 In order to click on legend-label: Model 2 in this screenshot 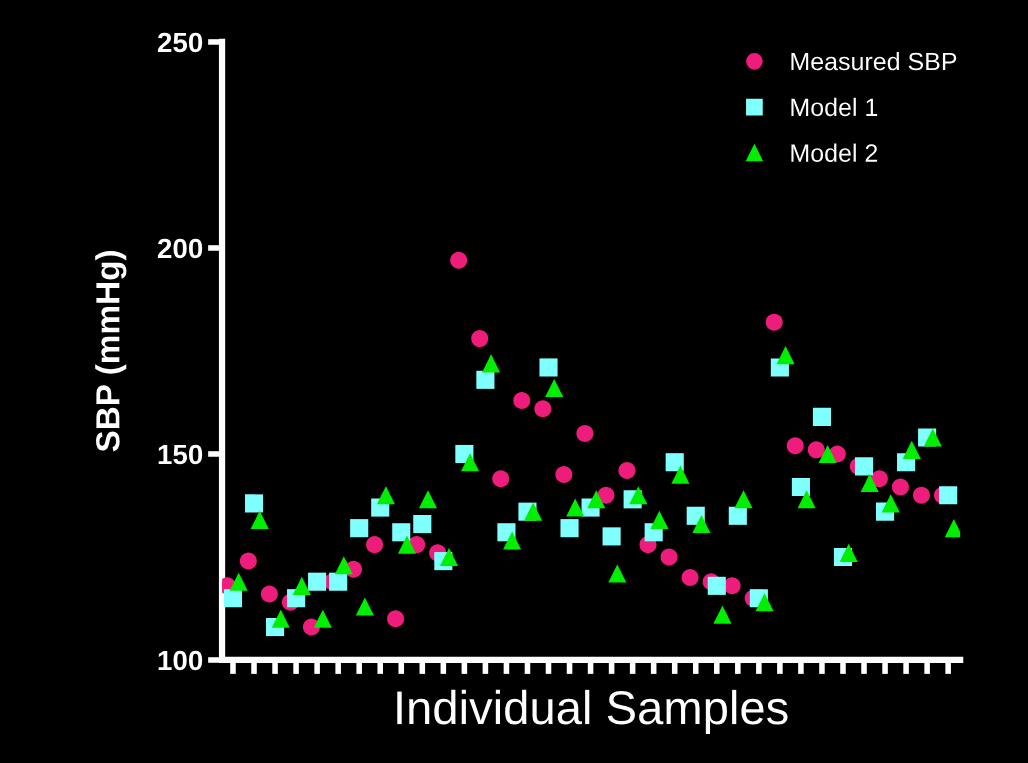, I will do `click(834, 152)`.